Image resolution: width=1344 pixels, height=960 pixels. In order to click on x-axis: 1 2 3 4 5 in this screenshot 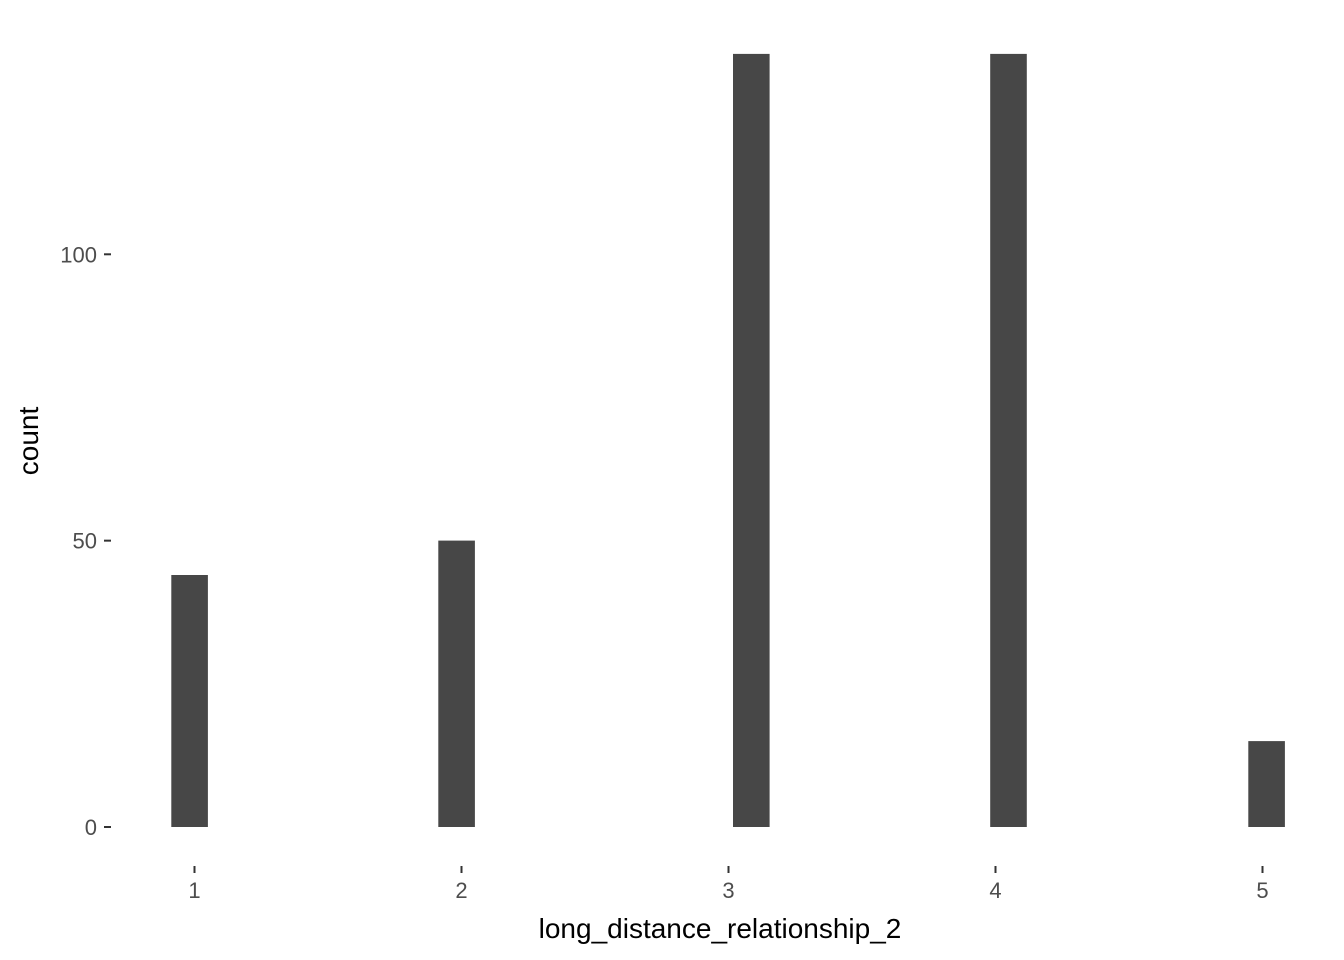, I will do `click(728, 884)`.